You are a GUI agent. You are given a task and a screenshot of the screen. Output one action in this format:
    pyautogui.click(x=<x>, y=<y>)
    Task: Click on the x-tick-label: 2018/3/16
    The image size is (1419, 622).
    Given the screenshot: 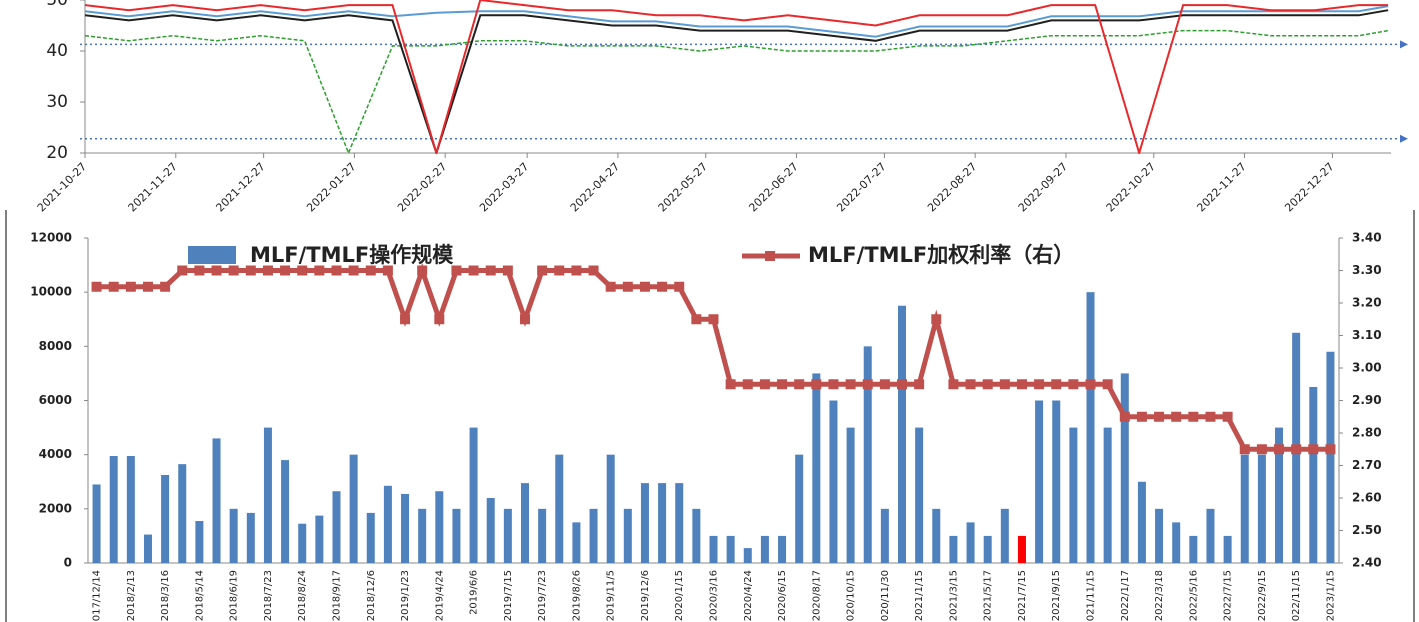 What is the action you would take?
    pyautogui.click(x=165, y=595)
    